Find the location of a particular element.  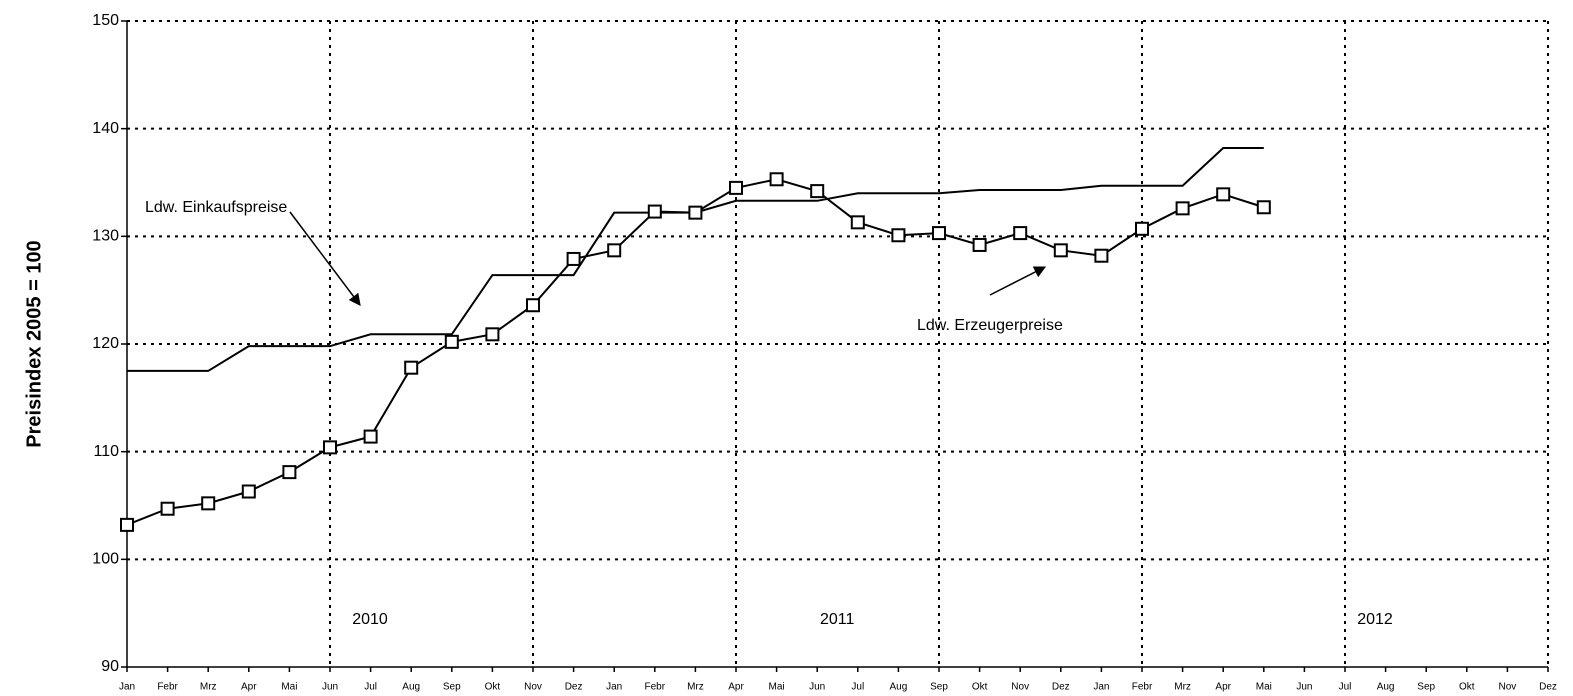

year-label: 2010 is located at coordinates (370, 619).